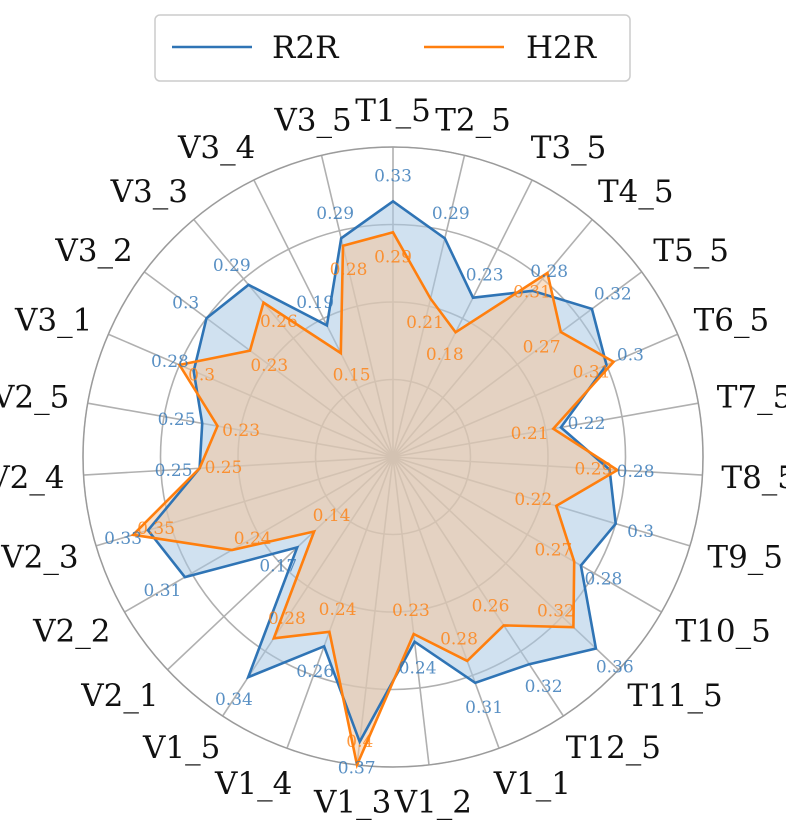 This screenshot has height=831, width=786. What do you see at coordinates (542, 347) in the screenshot?
I see `value-label-h2r-T5_5: 0.27` at bounding box center [542, 347].